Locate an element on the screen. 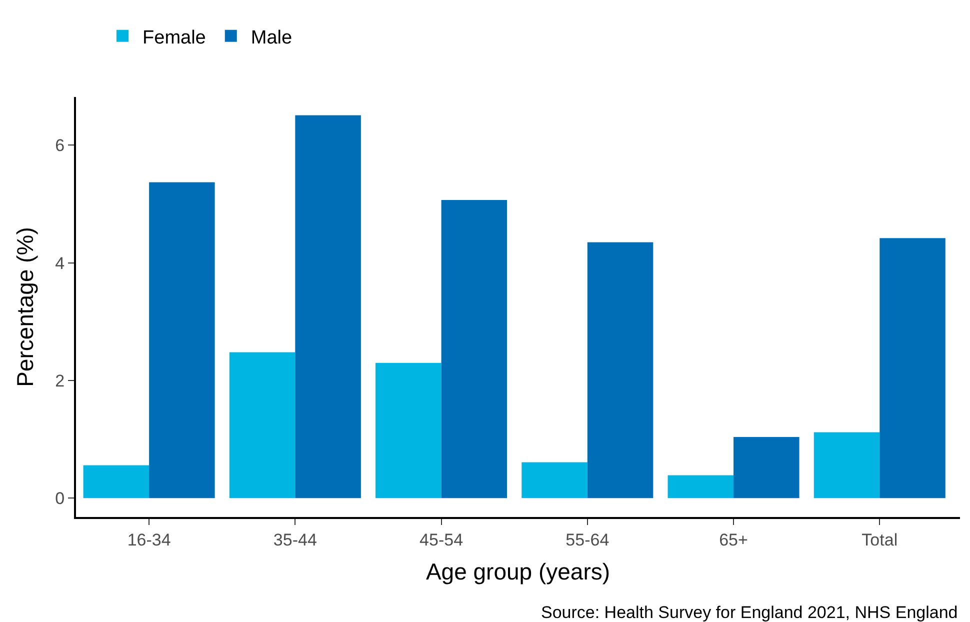 Image resolution: width=970 pixels, height=622 pixels. x-tick-label: 35-44 is located at coordinates (295, 540).